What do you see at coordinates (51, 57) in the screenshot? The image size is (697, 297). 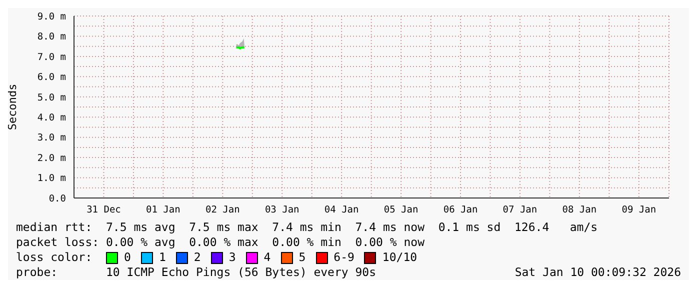 I see `y-tick-label: 7.0 m` at bounding box center [51, 57].